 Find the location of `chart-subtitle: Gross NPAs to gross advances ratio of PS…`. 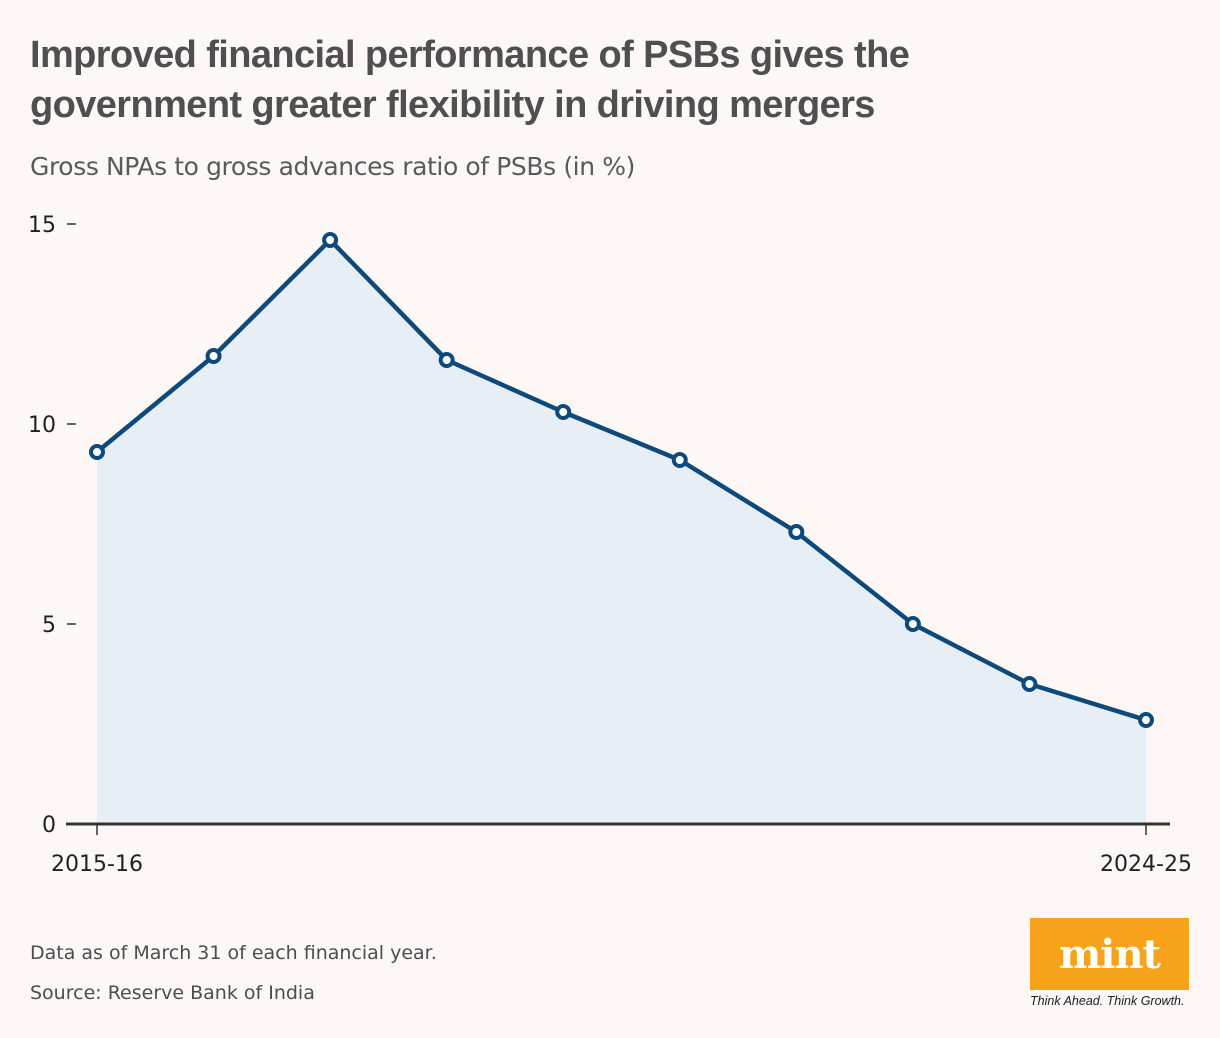

chart-subtitle: Gross NPAs to gross advances ratio of PS… is located at coordinates (332, 166).